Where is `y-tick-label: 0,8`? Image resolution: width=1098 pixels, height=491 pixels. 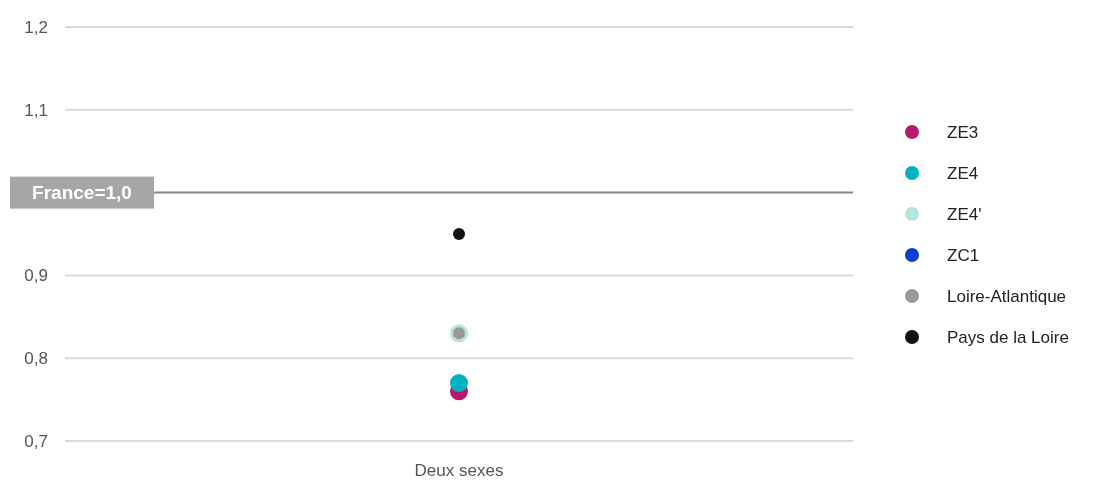
y-tick-label: 0,8 is located at coordinates (36, 359).